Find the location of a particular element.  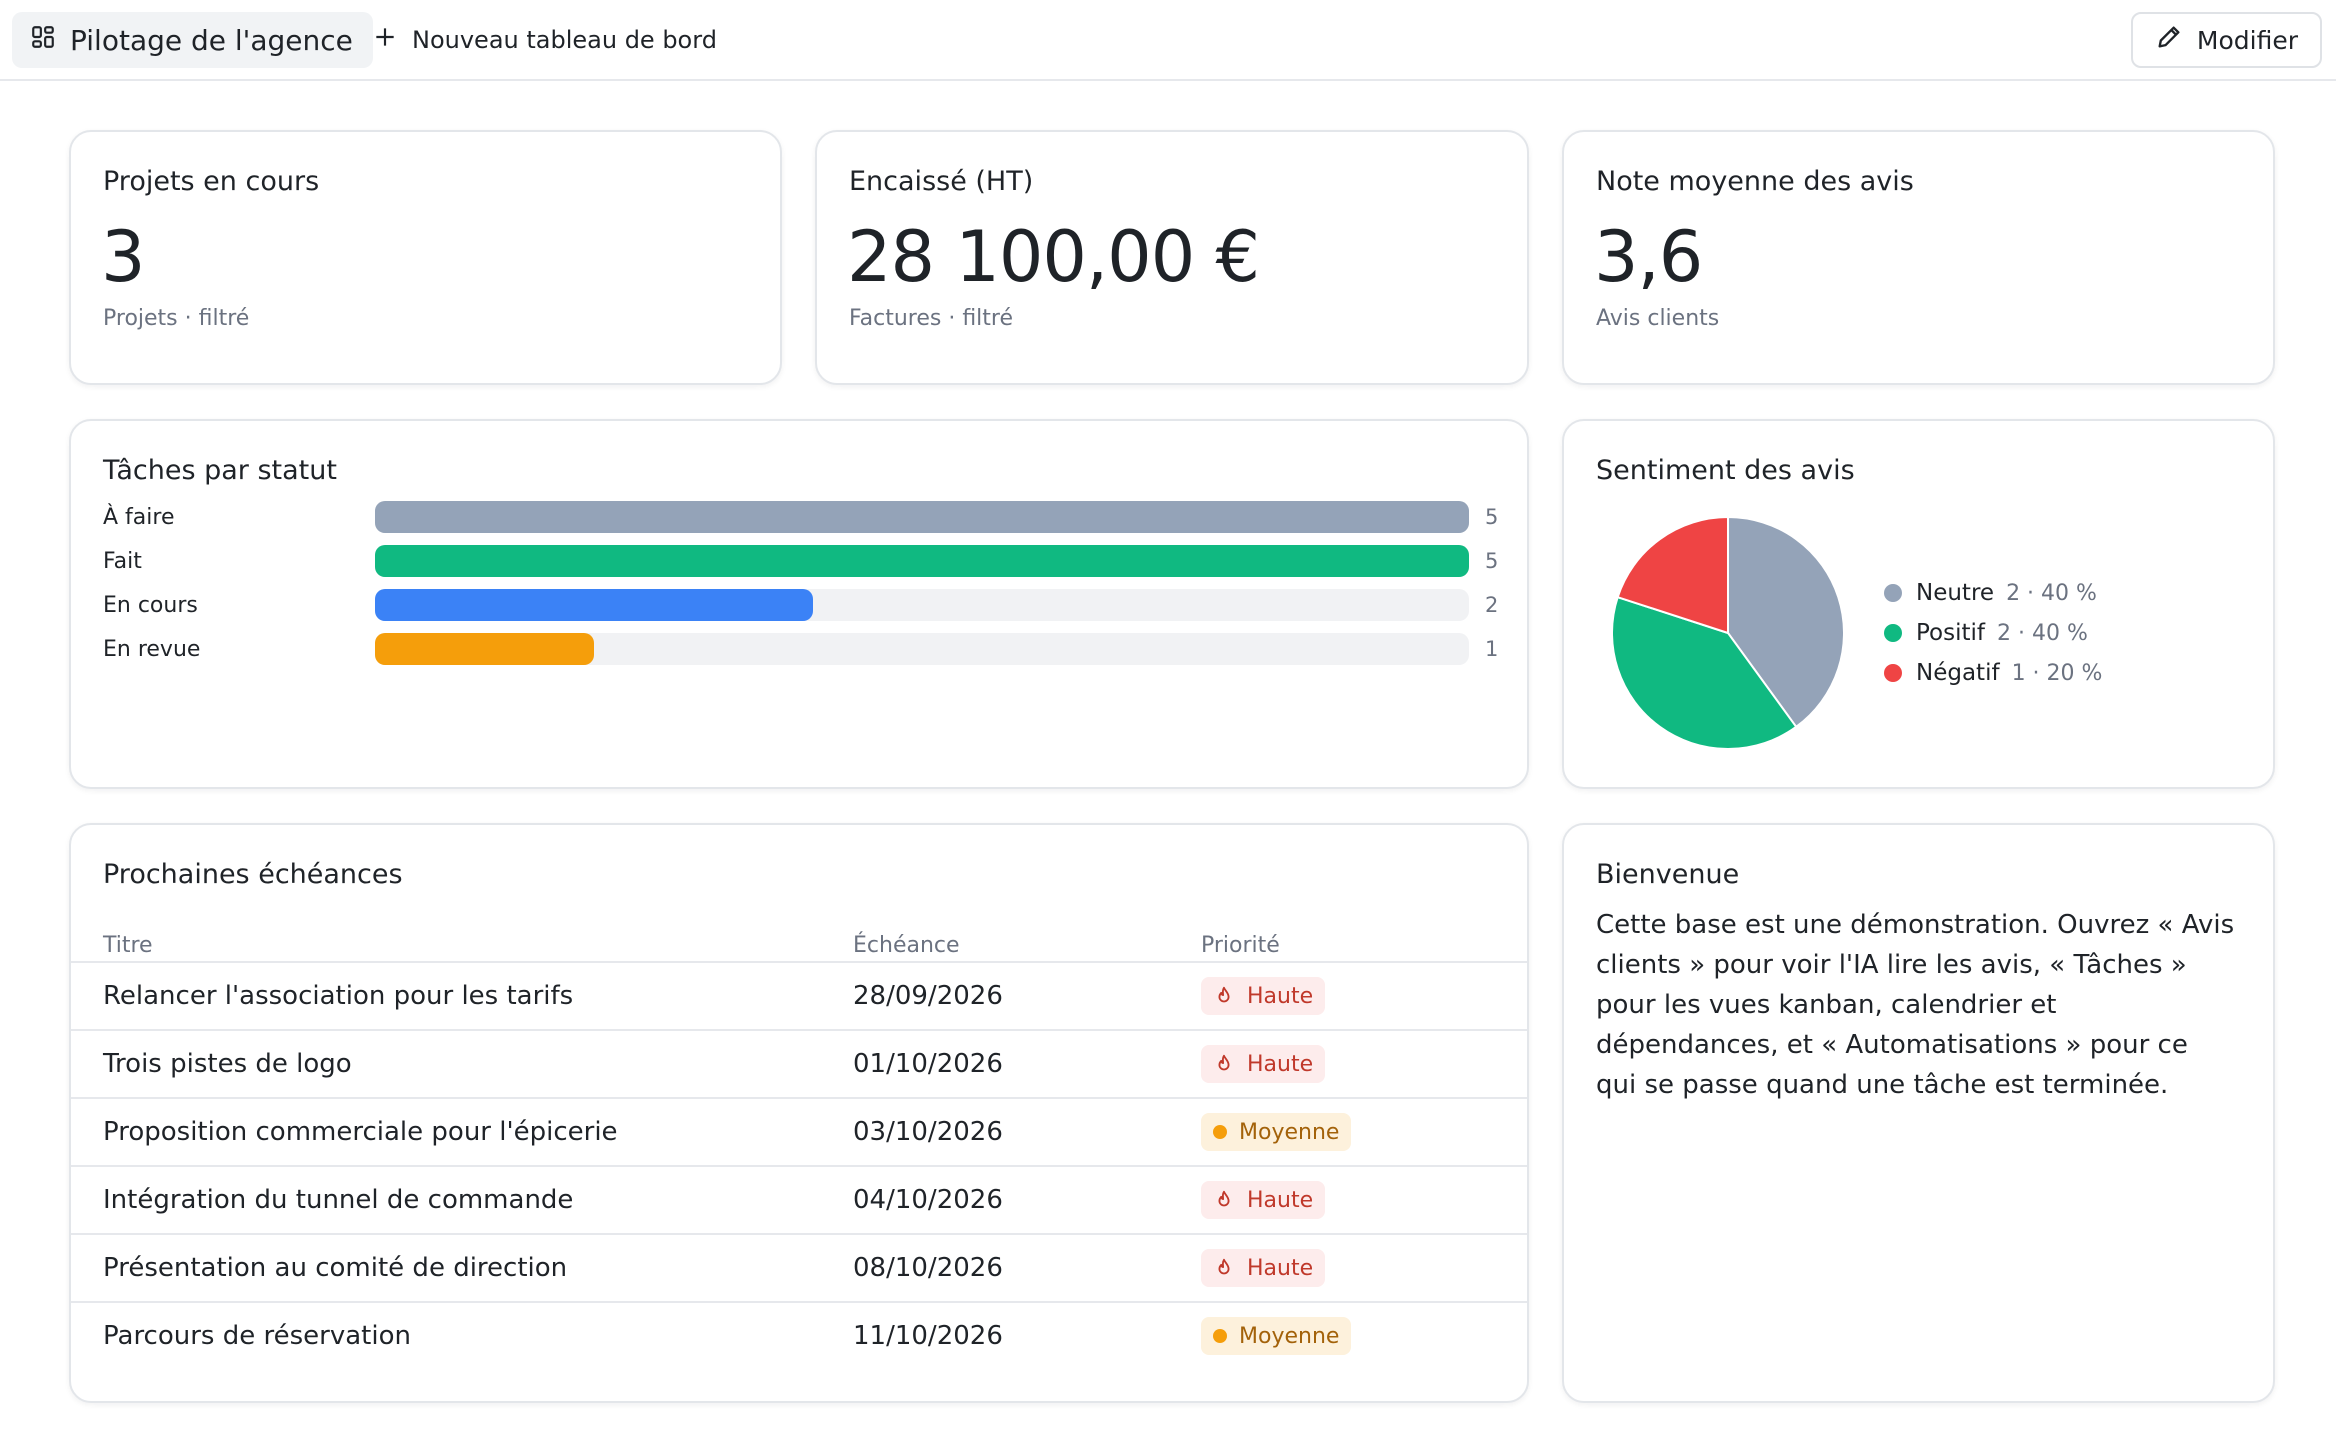

new-dashboard-label: Nouveau tableau de bord is located at coordinates (564, 40).